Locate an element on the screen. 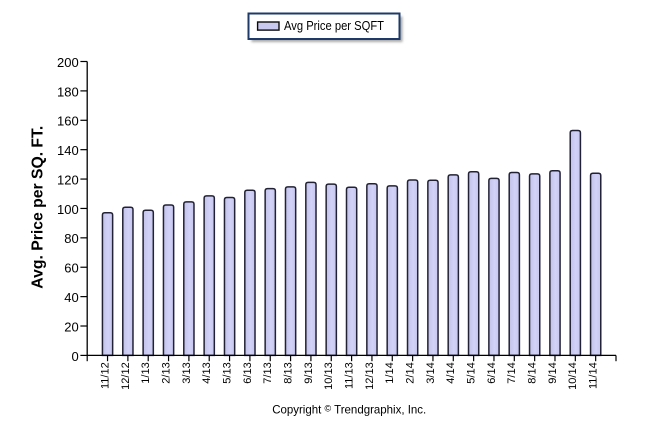 This screenshot has height=439, width=646. svg-text: 5/13 is located at coordinates (227, 372).